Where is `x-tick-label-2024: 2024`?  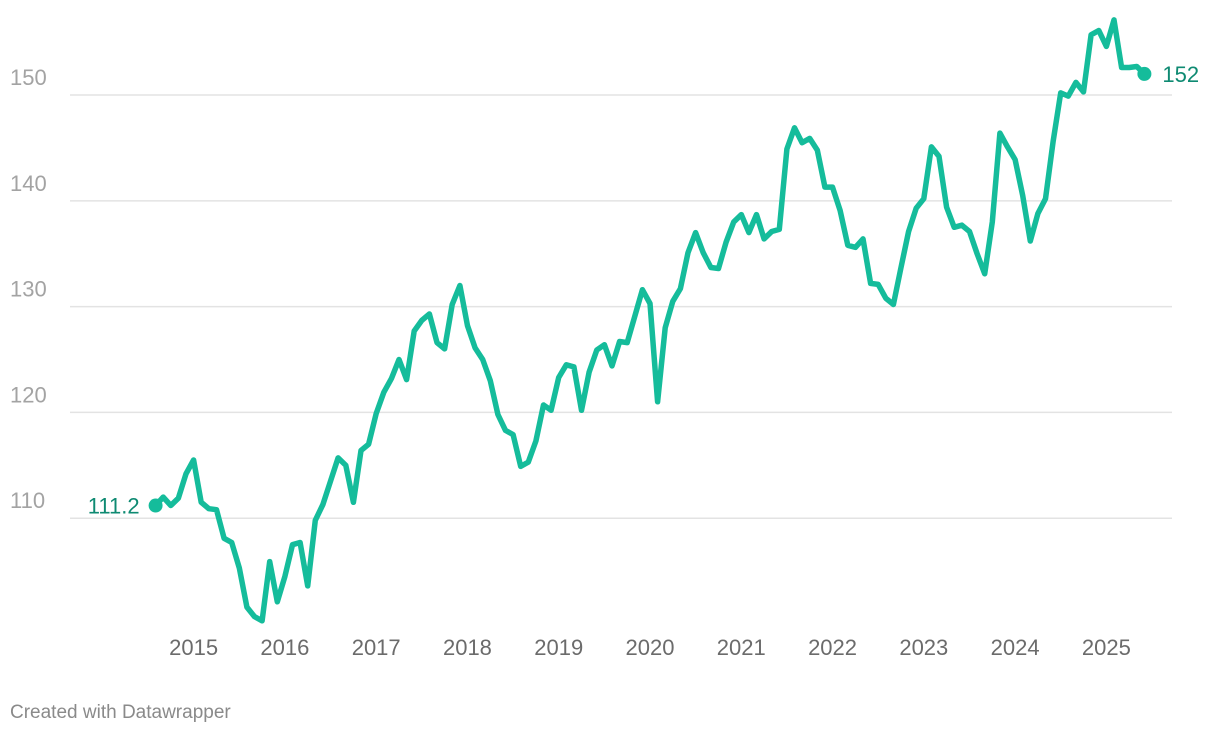
x-tick-label-2024: 2024 is located at coordinates (1015, 647).